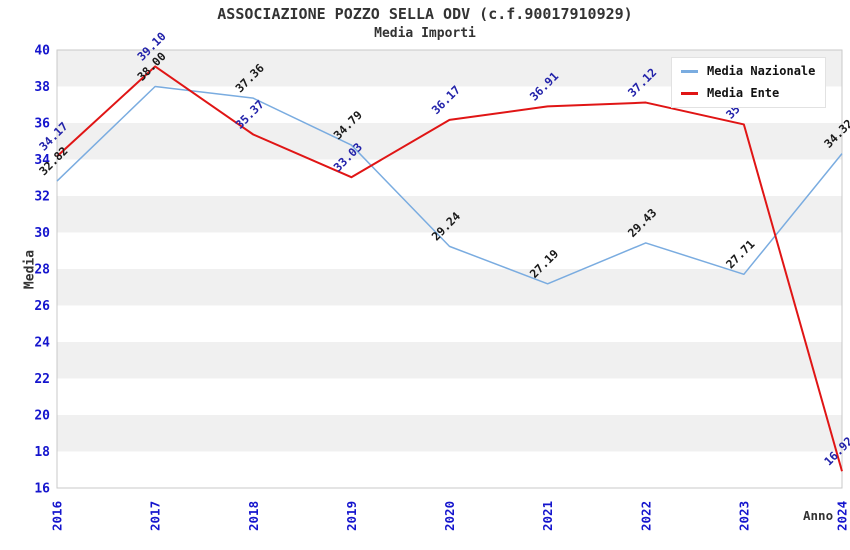 The height and width of the screenshot is (550, 850). What do you see at coordinates (30, 269) in the screenshot?
I see `y-axis-label: Media` at bounding box center [30, 269].